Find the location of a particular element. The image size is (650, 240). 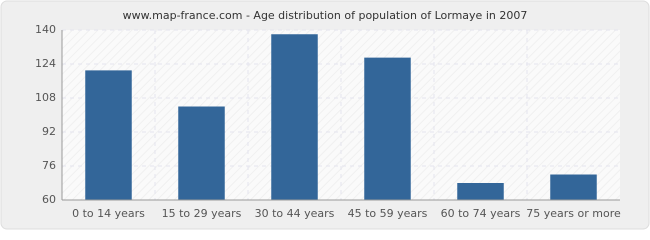

y-tick-label: 60 is located at coordinates (49, 199).